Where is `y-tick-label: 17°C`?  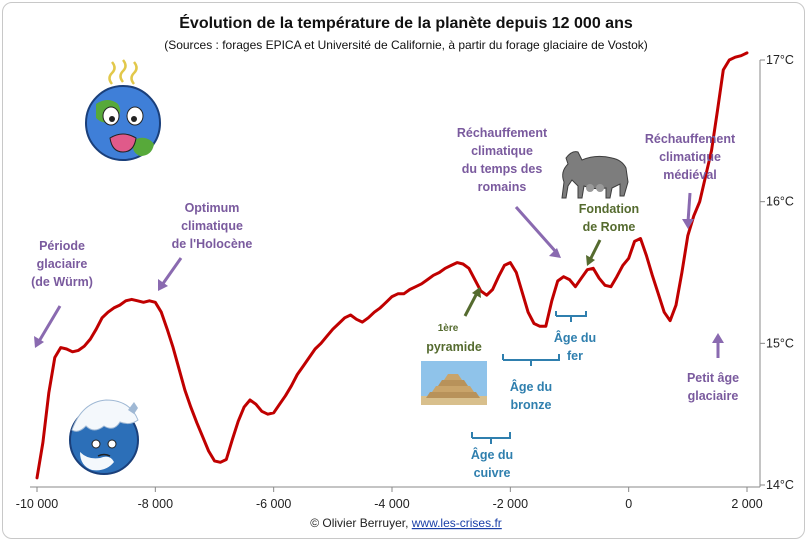 y-tick-label: 17°C is located at coordinates (780, 60).